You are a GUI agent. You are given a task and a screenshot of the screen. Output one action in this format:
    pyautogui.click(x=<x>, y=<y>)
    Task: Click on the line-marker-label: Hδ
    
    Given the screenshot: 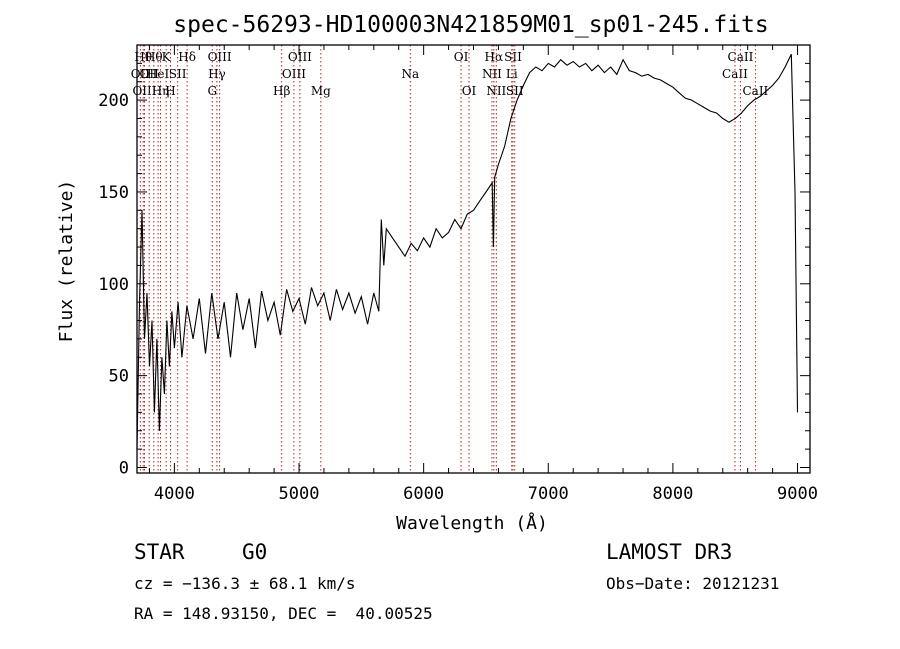 What is the action you would take?
    pyautogui.click(x=187, y=57)
    